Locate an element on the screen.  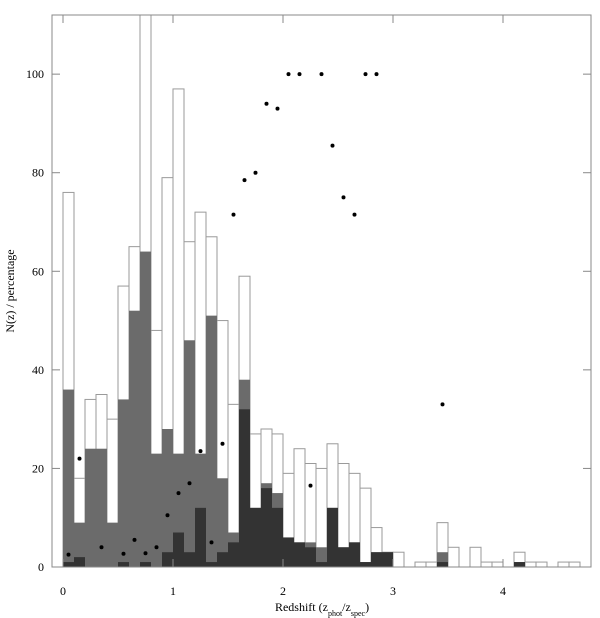
x-tick-label: 2 is located at coordinates (283, 591).